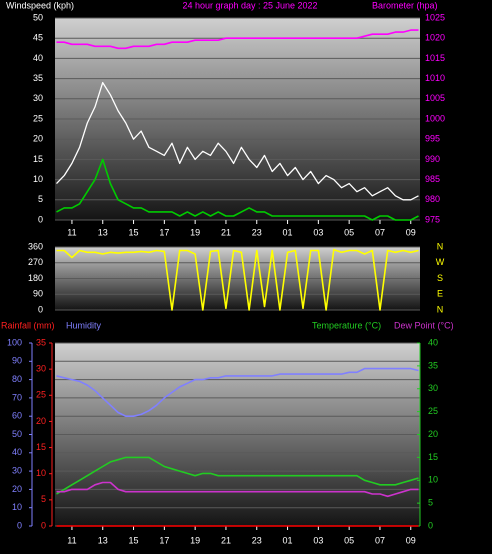 The height and width of the screenshot is (554, 492). What do you see at coordinates (405, 5) in the screenshot?
I see `y2-axis-label: Barometer (hpa)` at bounding box center [405, 5].